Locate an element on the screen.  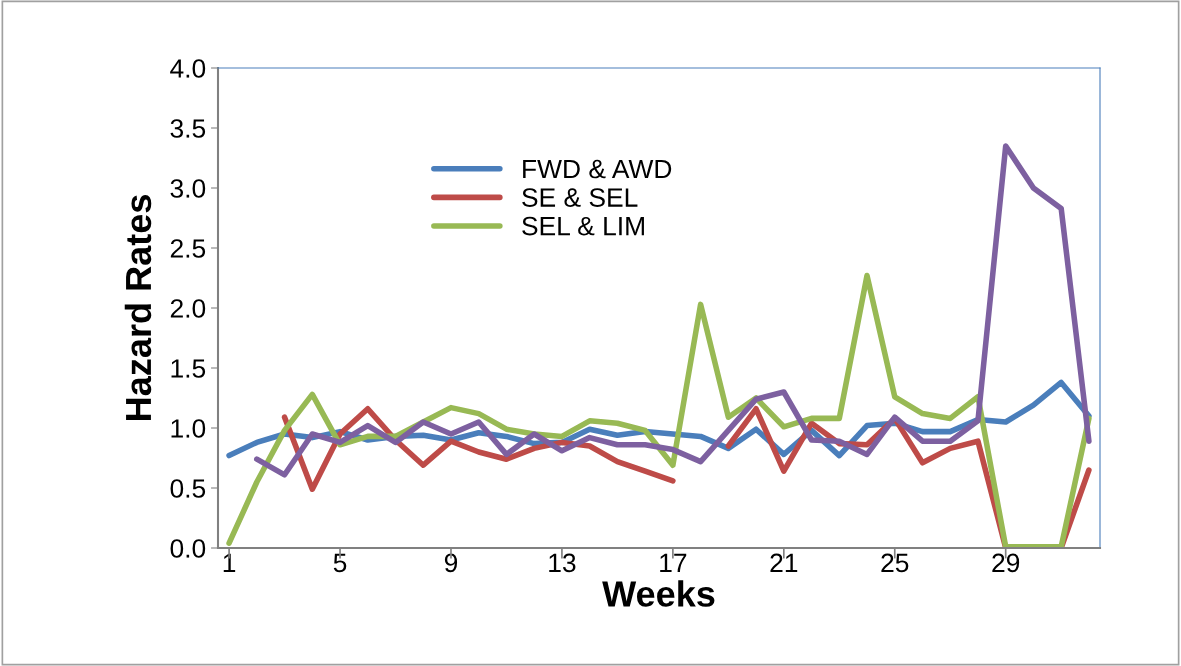
x-tick-label: 25 is located at coordinates (895, 563).